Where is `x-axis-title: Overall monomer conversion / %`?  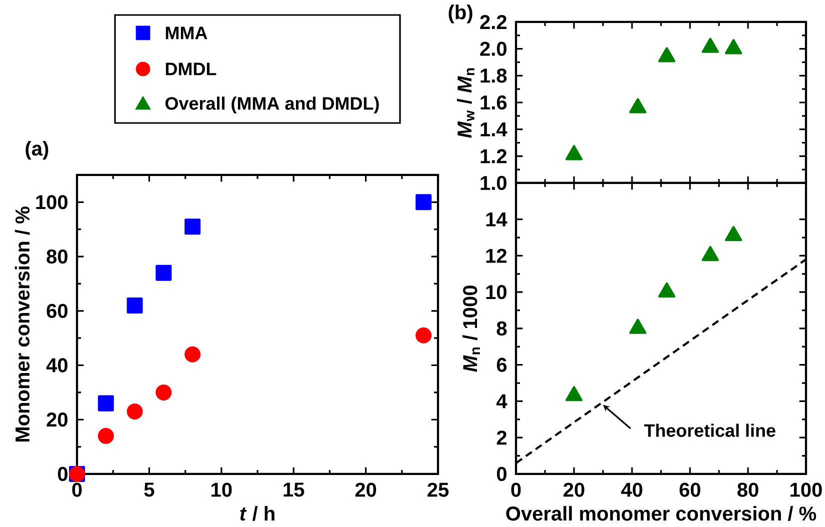
x-axis-title: Overall monomer conversion / % is located at coordinates (661, 513).